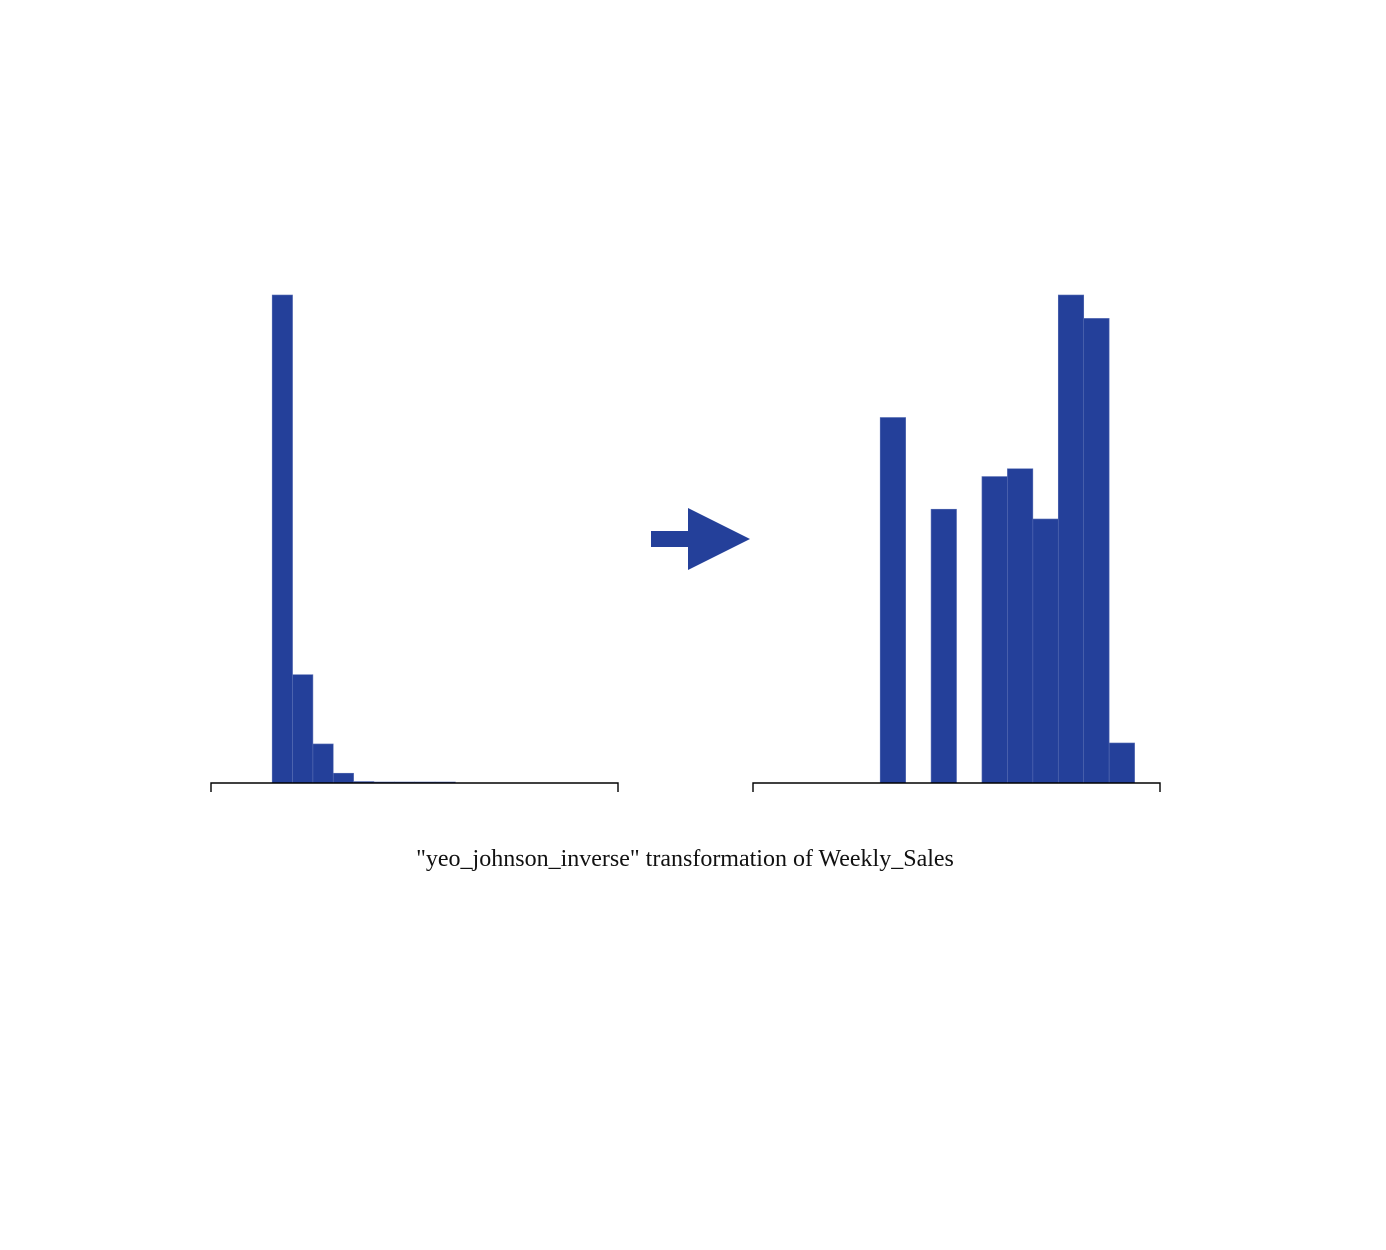 The height and width of the screenshot is (1250, 1386). Describe the element at coordinates (956, 787) in the screenshot. I see `transformed-x-axis` at that location.